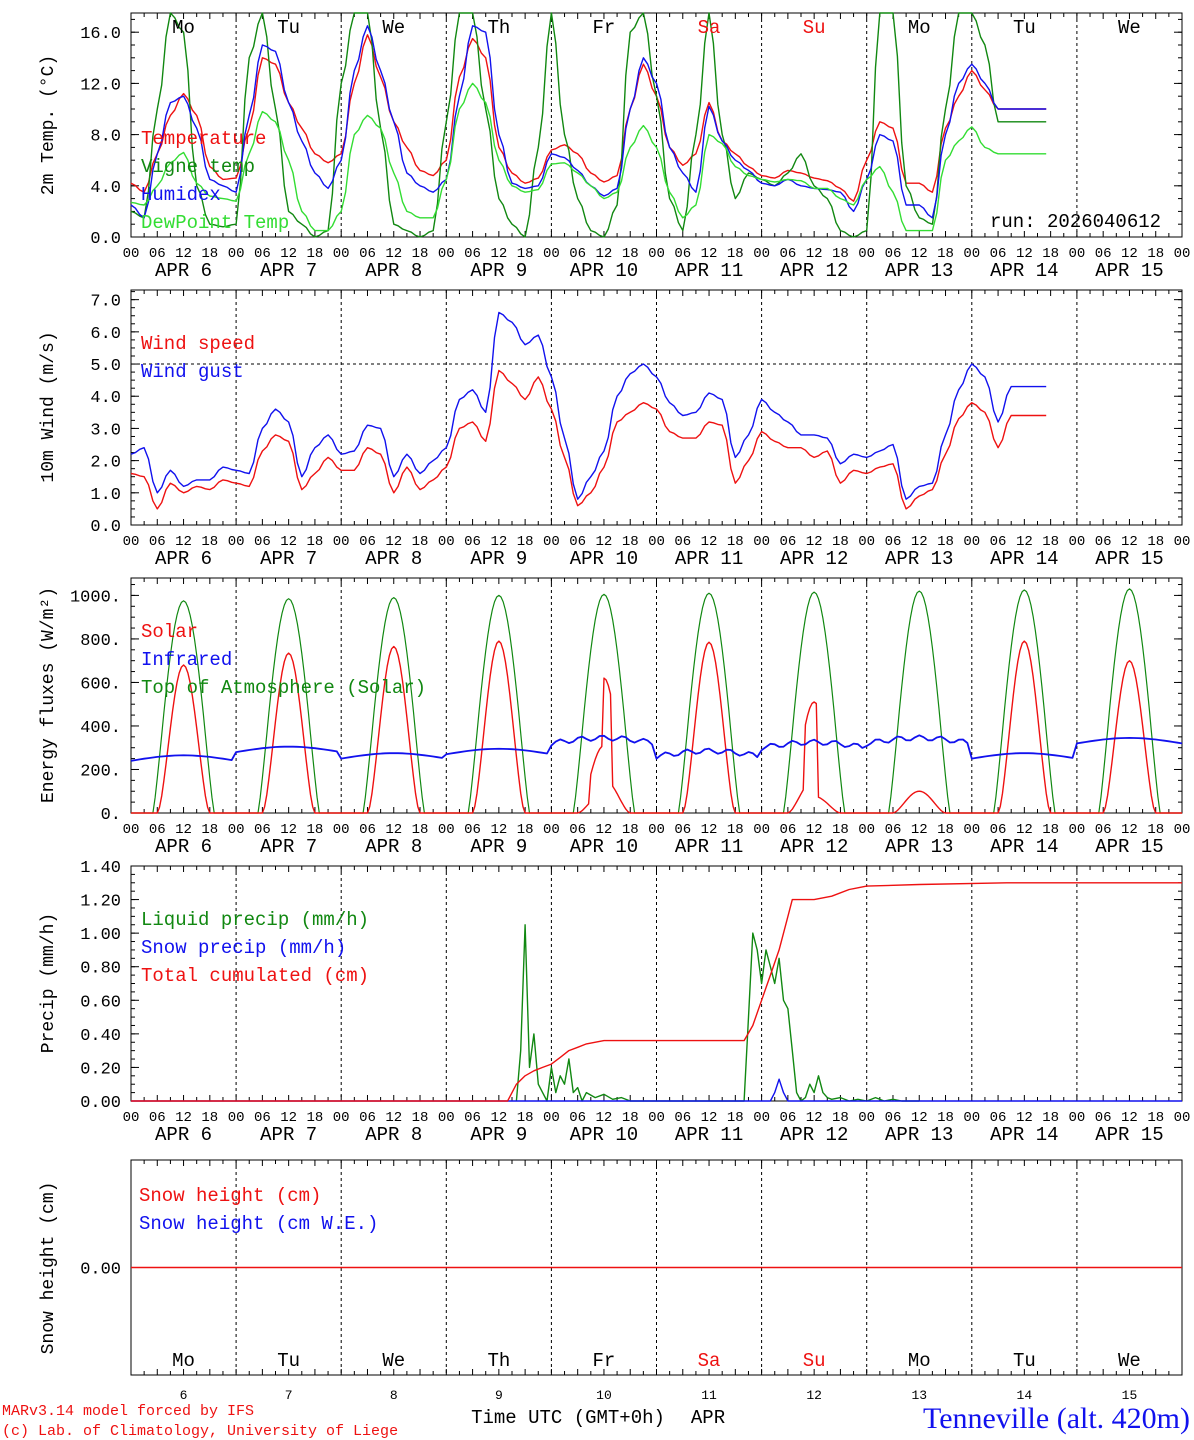 Image resolution: width=1194 pixels, height=1440 pixels. What do you see at coordinates (181, 195) in the screenshot?
I see `legend-label: Humidex` at bounding box center [181, 195].